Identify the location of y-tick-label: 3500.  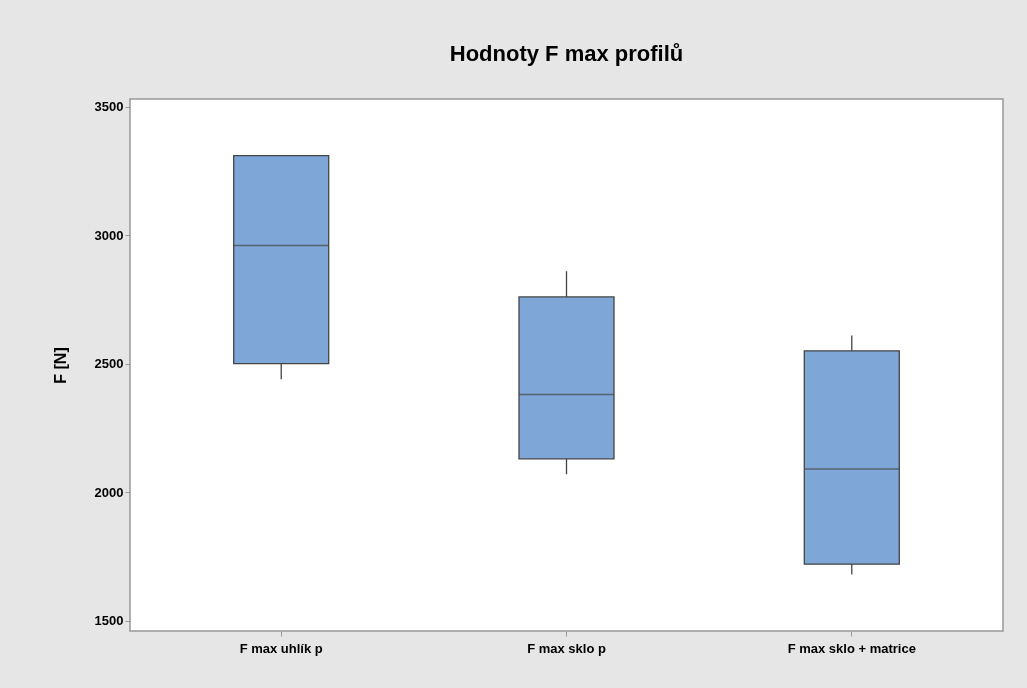
(109, 107).